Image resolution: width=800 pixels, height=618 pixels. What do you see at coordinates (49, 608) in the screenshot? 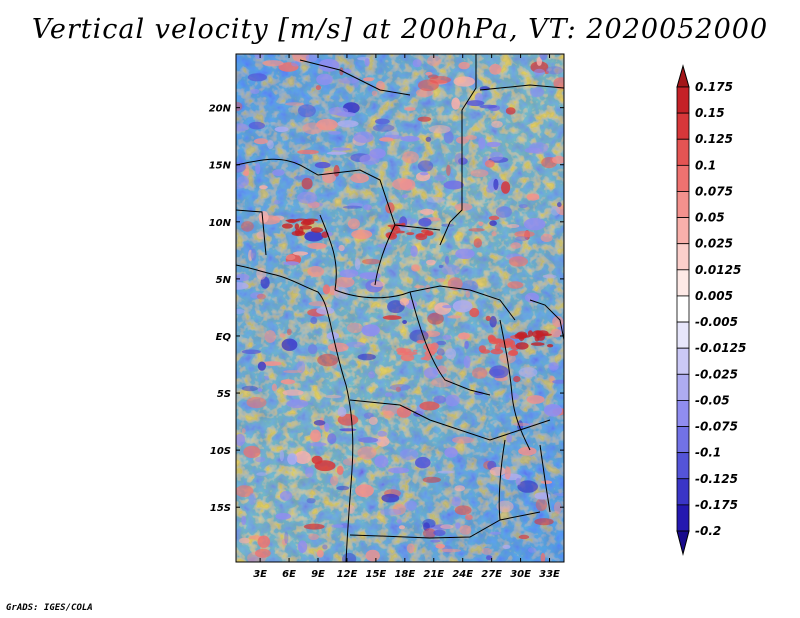
I see `credit-label: GrADS: IGES/COLA` at bounding box center [49, 608].